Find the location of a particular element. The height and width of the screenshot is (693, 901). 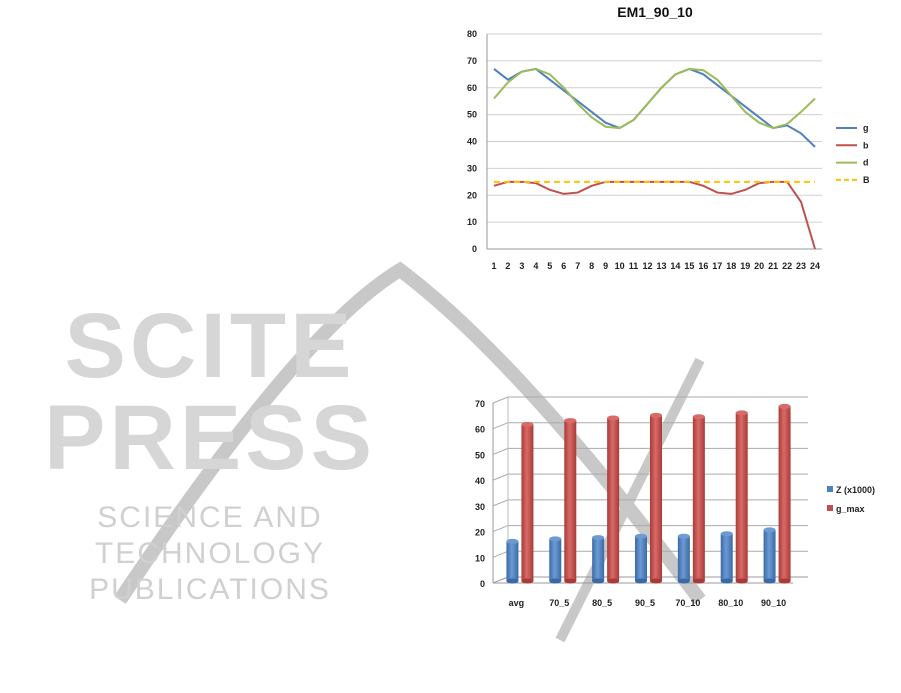

x-tick-label: 1 is located at coordinates (493, 266).